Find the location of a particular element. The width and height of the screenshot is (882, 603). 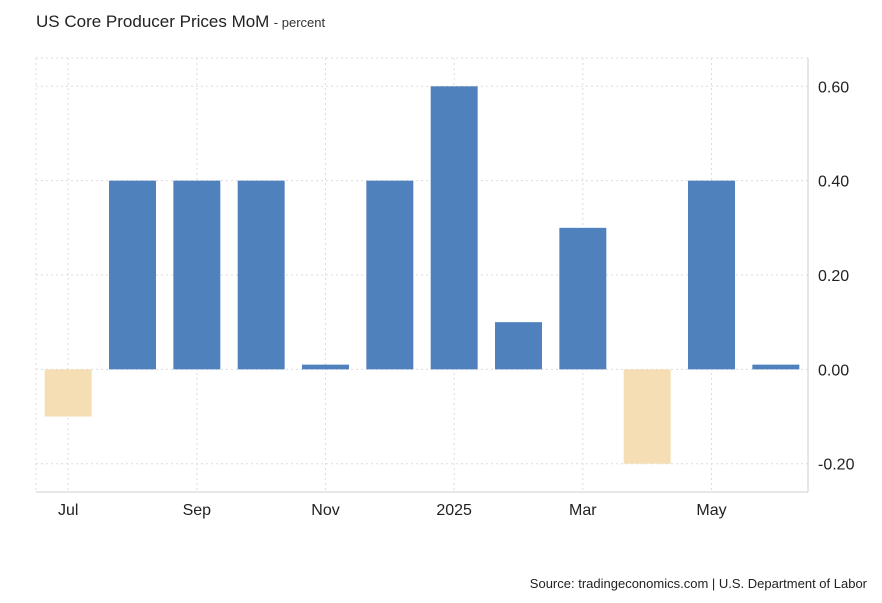

x-tick-label: Nov is located at coordinates (325, 510).